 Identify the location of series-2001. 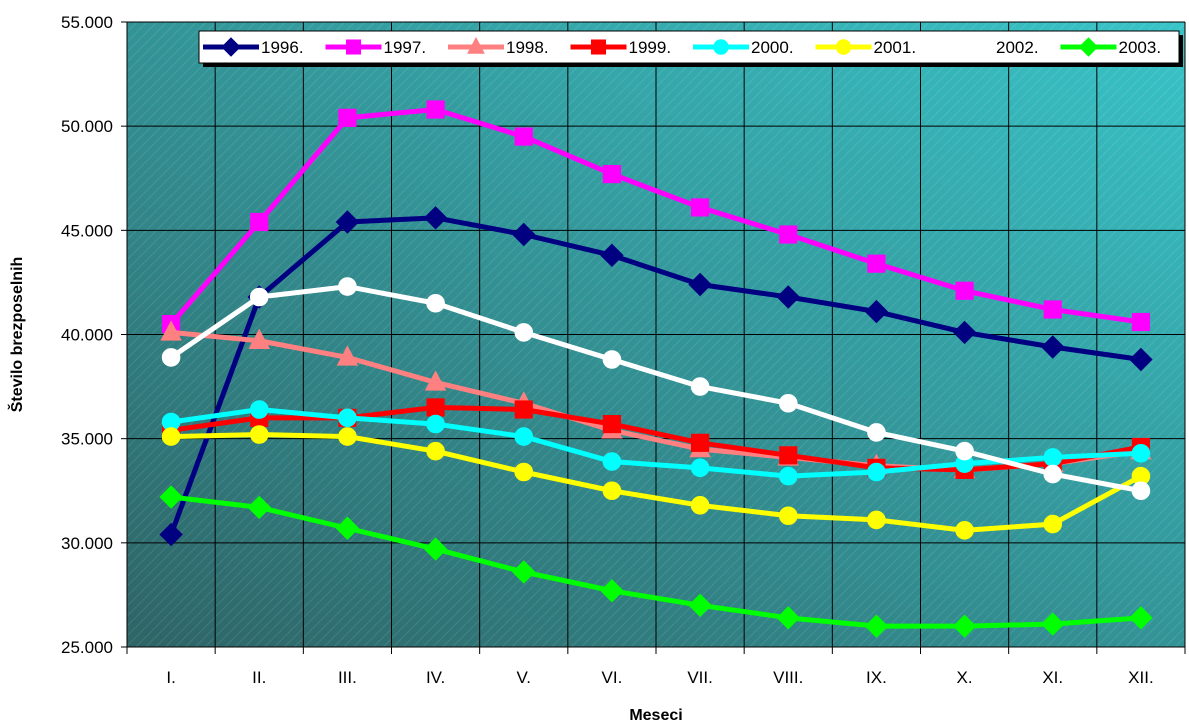
(656, 482).